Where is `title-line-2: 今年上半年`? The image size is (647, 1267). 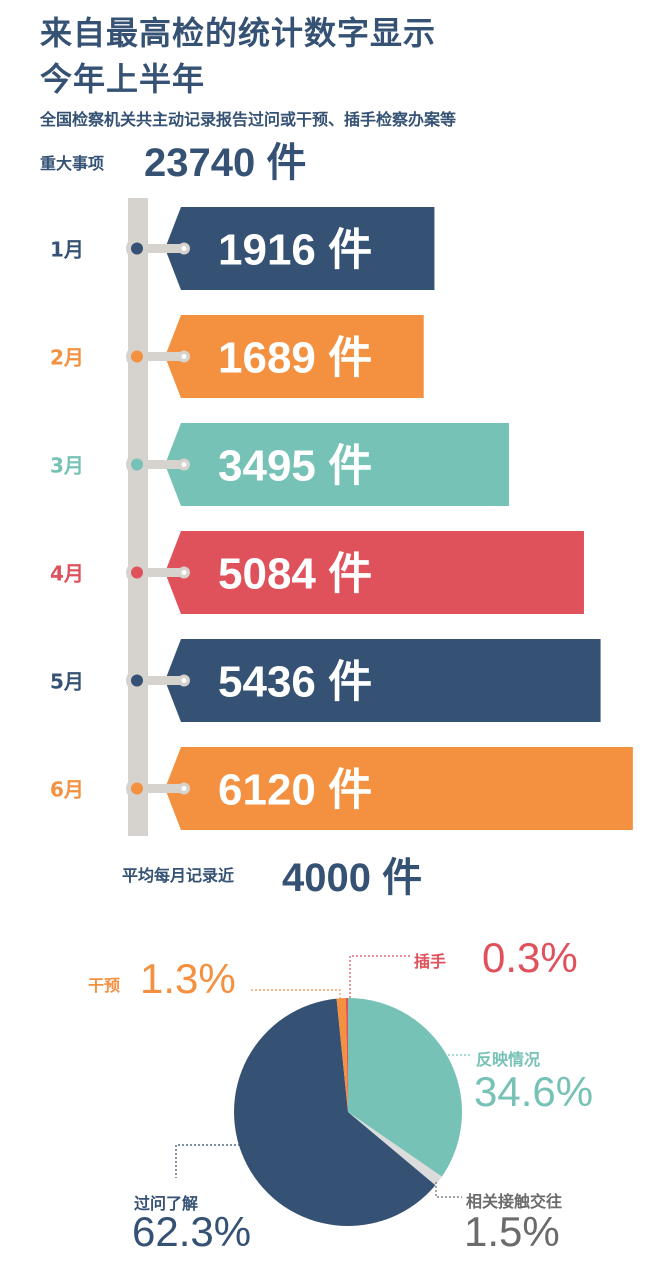
title-line-2: 今年上半年 is located at coordinates (123, 79).